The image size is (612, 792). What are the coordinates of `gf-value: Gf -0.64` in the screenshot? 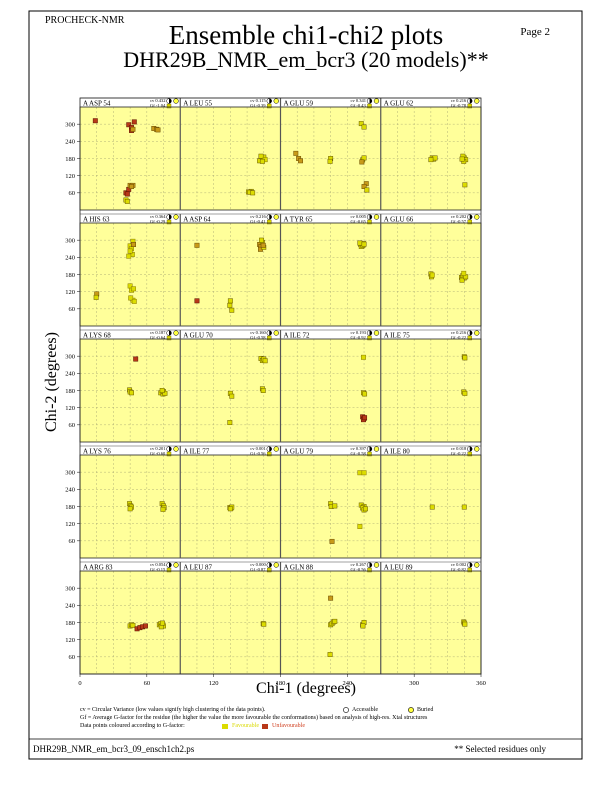 It's located at (158, 337).